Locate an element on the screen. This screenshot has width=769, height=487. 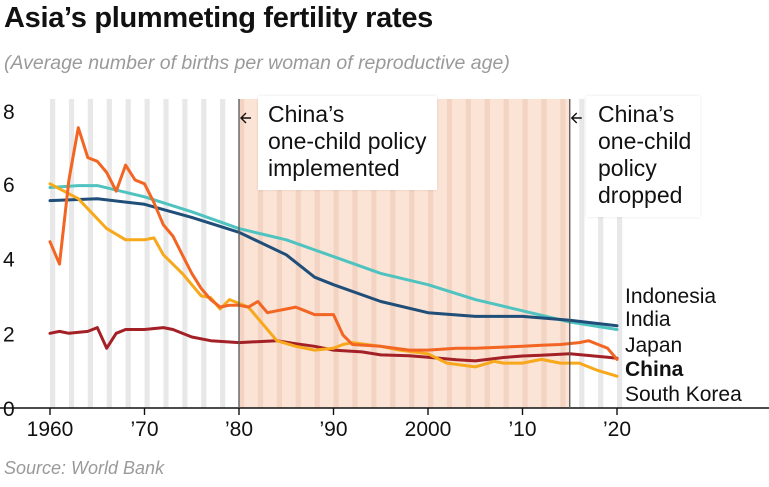
legend-south-korea: South Korea is located at coordinates (683, 394).